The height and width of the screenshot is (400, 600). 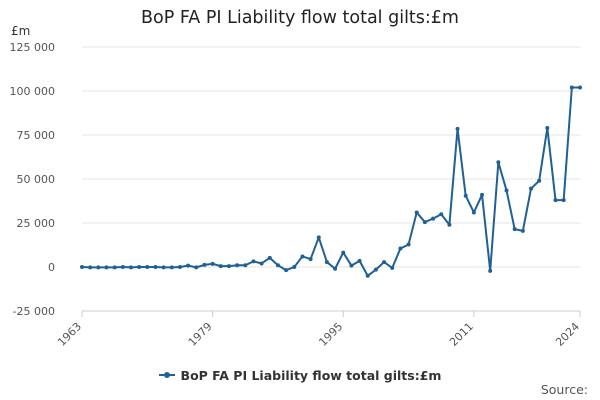 What do you see at coordinates (36, 179) in the screenshot?
I see `y-tick-label: 50 000` at bounding box center [36, 179].